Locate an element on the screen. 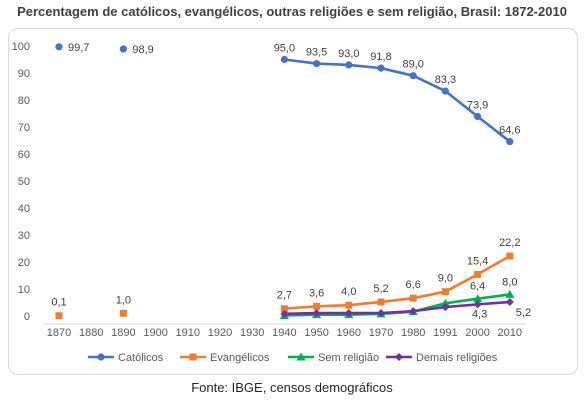 This screenshot has height=400, width=584. data-label: 89,0 is located at coordinates (412, 65).